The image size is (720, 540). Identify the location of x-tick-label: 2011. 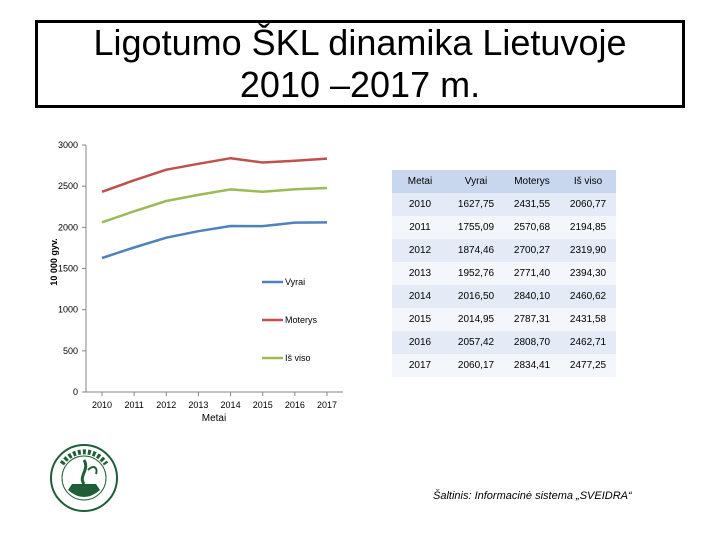
(133, 405).